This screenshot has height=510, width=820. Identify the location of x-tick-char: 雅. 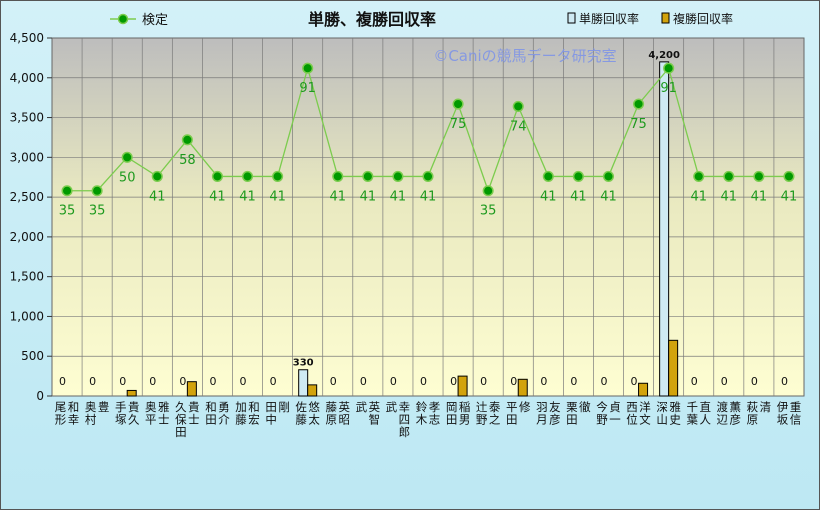
(164, 407).